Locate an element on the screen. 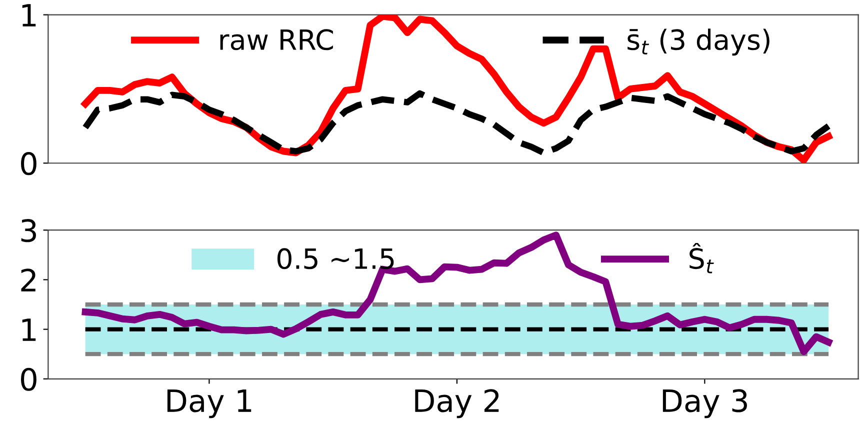 The image size is (860, 435). x-tick-label: Day 3 is located at coordinates (704, 403).